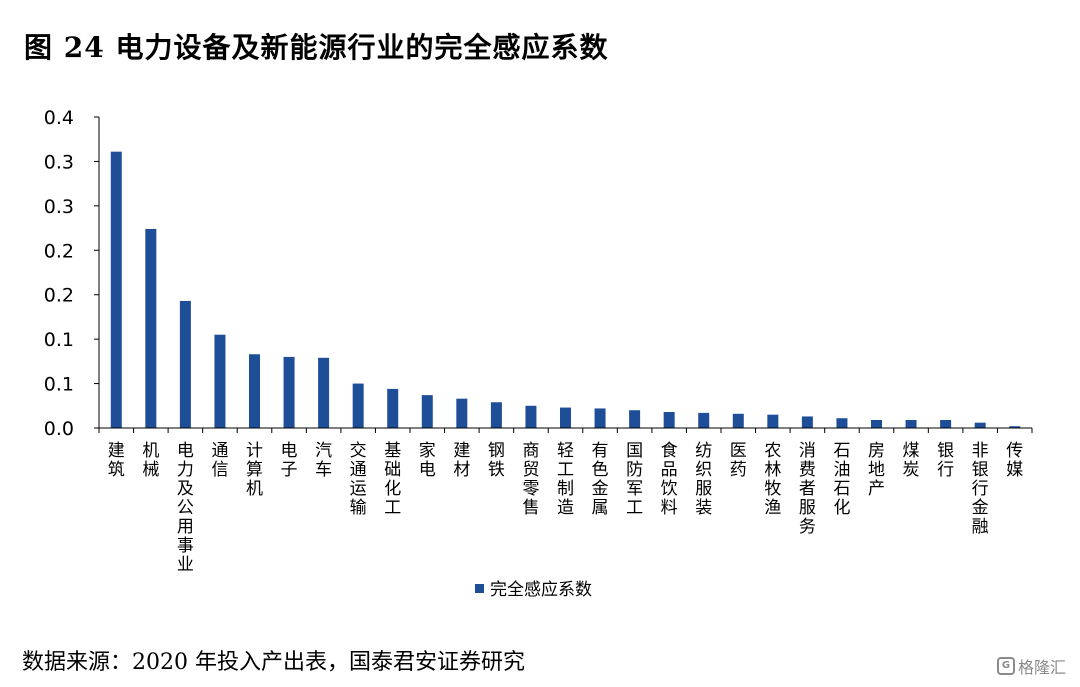 The image size is (1080, 687). Describe the element at coordinates (289, 460) in the screenshot. I see `x-tick-label: 电子` at that location.